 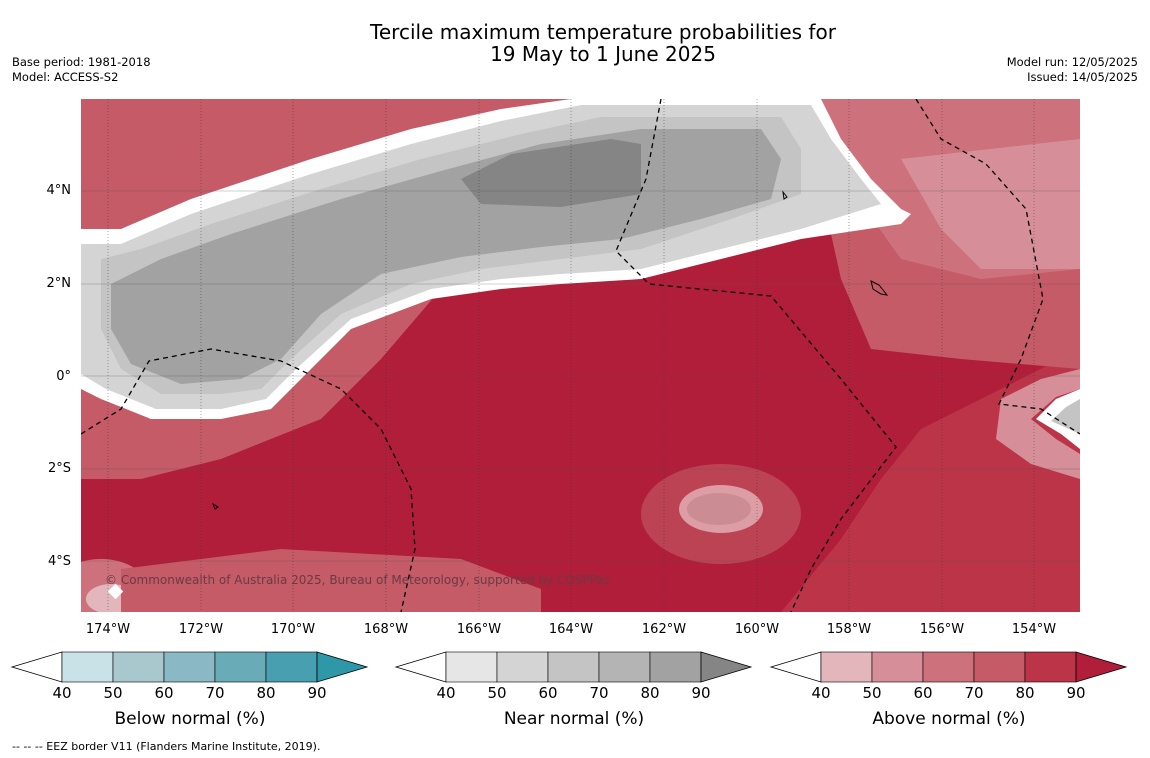 I want to click on lon-label-170w: 170°W, so click(x=293, y=629).